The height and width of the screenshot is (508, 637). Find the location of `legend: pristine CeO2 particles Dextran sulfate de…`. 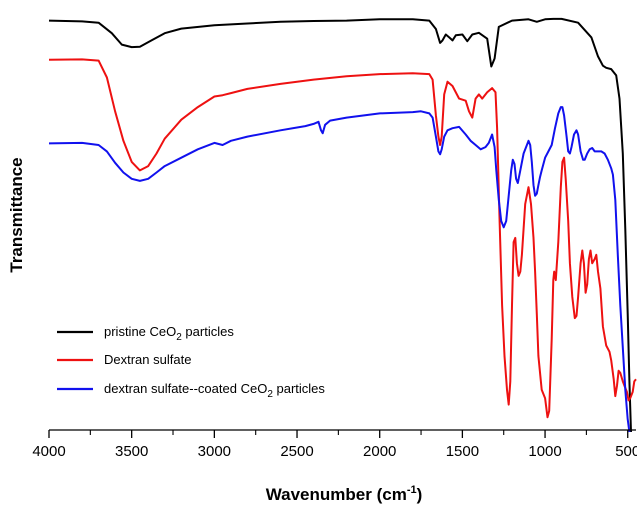

legend: pristine CeO2 particles Dextran sulfate de… is located at coordinates (191, 362).